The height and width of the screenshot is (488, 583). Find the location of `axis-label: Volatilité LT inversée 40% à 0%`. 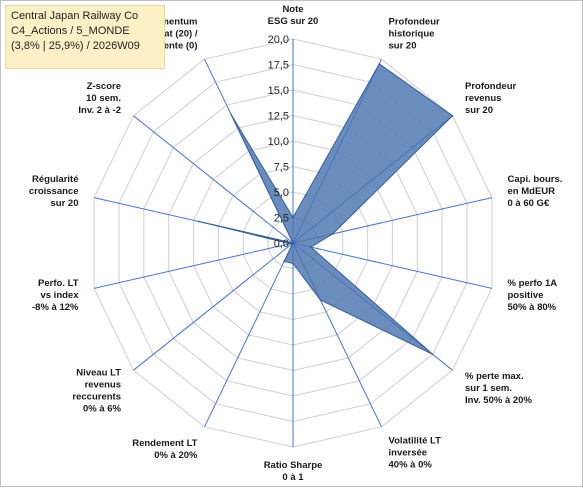

axis-label: Volatilité LT inversée 40% à 0% is located at coordinates (415, 453).